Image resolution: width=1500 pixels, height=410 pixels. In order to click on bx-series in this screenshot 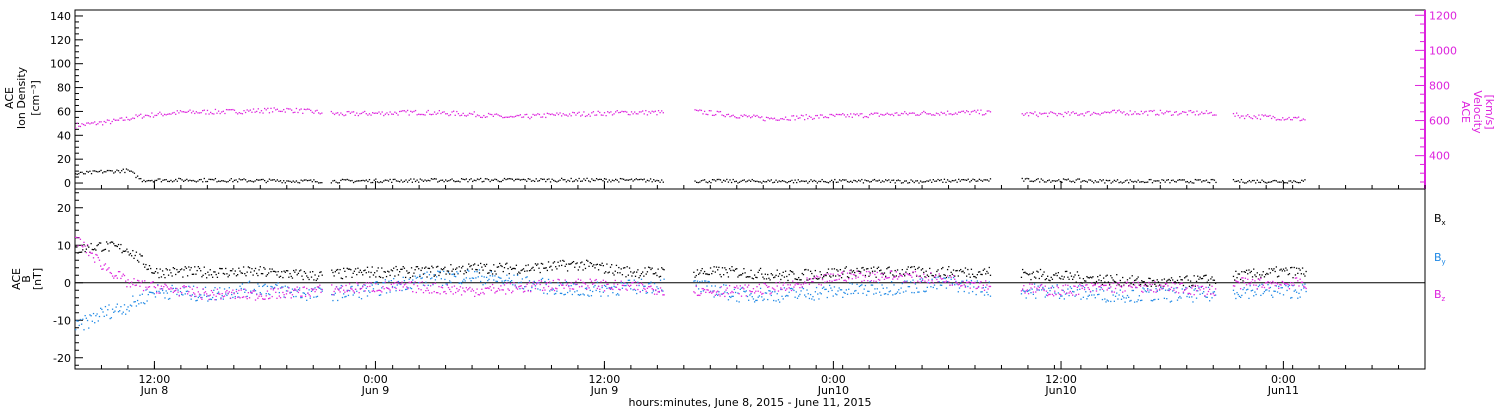, I will do `click(691, 264)`.